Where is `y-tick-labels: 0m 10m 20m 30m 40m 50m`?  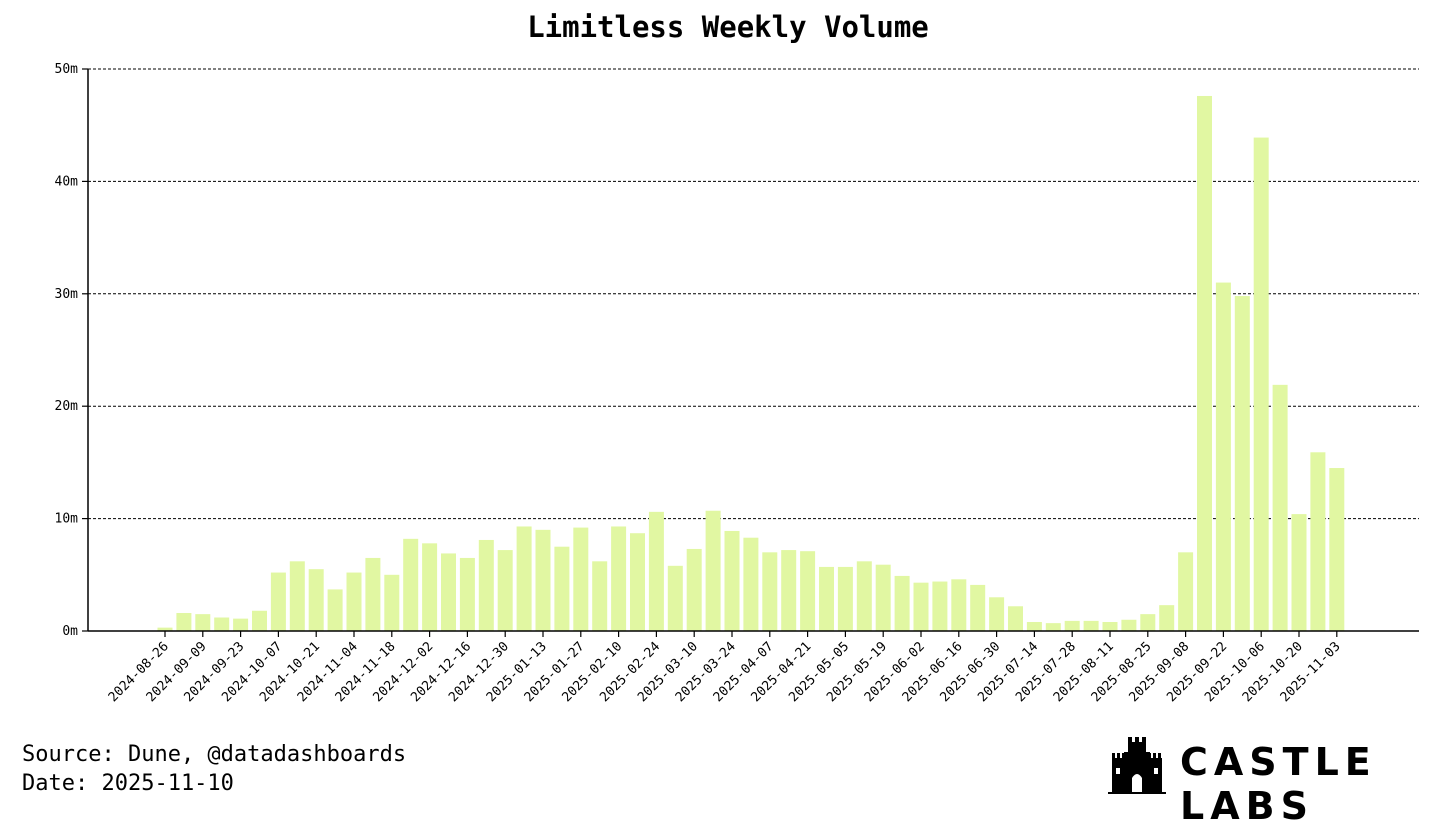
y-tick-labels: 0m 10m 20m 30m 40m 50m is located at coordinates (67, 350).